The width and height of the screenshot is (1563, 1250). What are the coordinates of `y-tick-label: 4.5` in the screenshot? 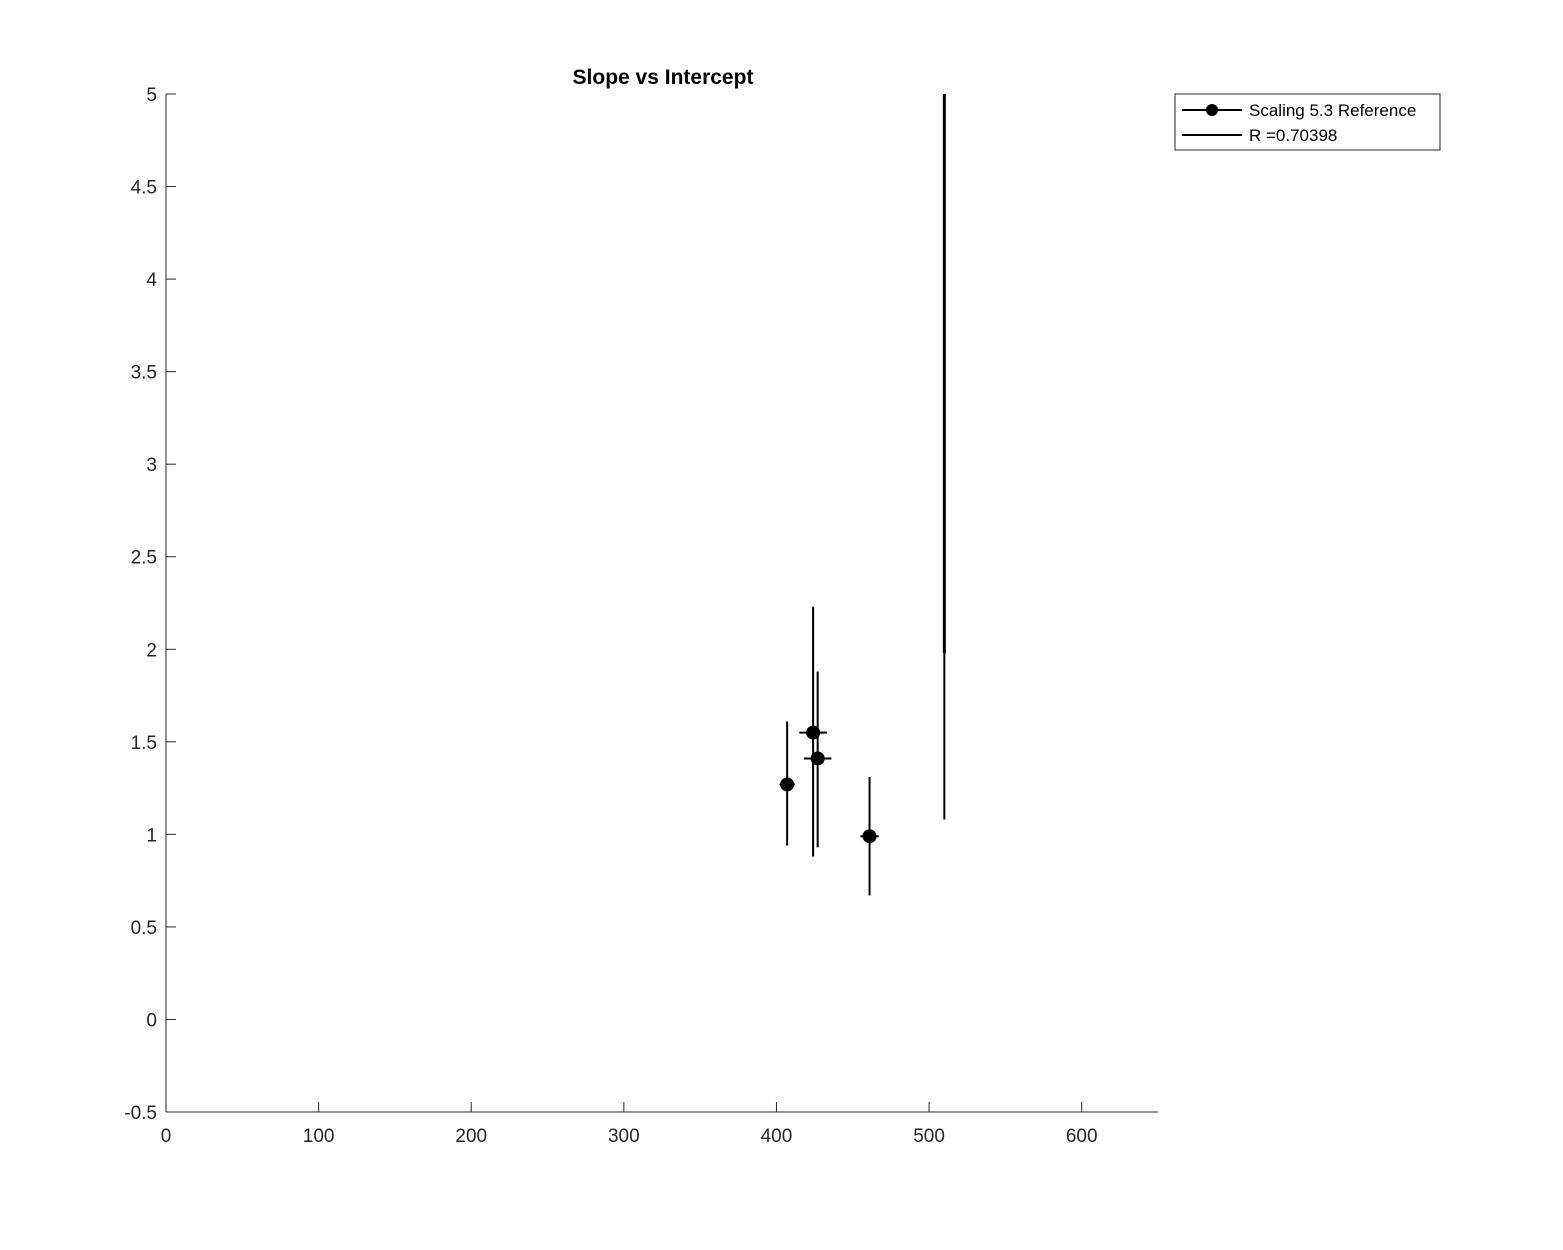 It's located at (144, 188).